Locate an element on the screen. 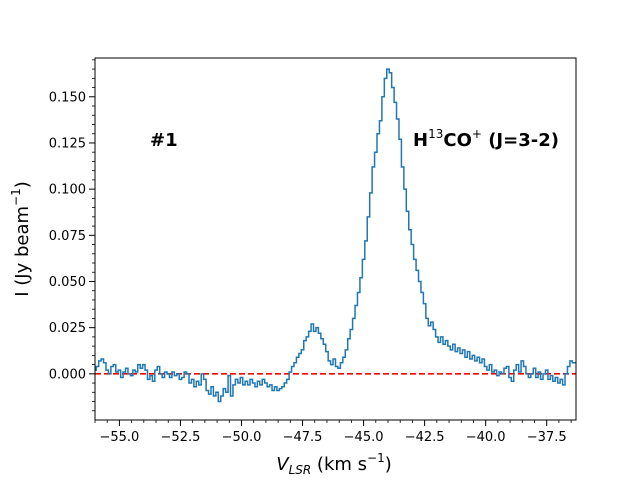  y-tick-label: 0.025 is located at coordinates (67, 328).